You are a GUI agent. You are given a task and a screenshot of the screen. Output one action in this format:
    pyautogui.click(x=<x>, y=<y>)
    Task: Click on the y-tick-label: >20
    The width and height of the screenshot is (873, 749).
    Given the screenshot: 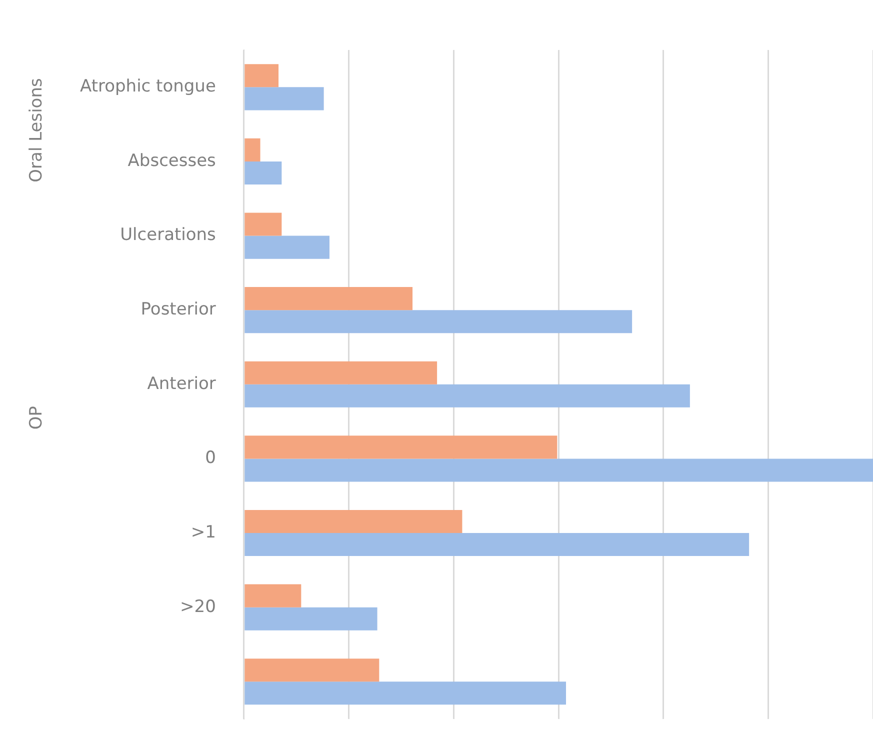 What is the action you would take?
    pyautogui.click(x=198, y=606)
    